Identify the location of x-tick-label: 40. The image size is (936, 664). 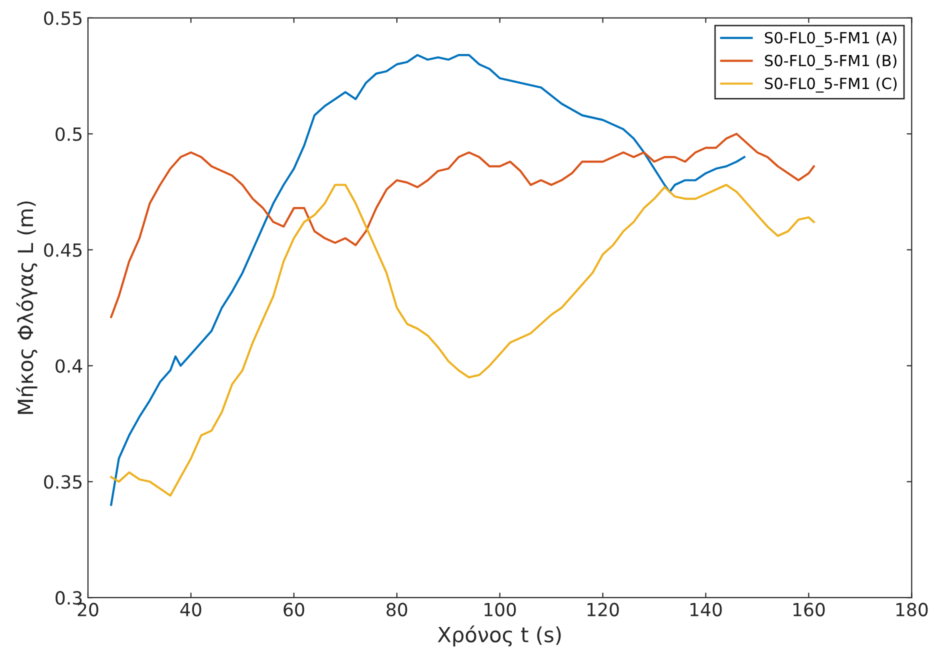
(191, 609).